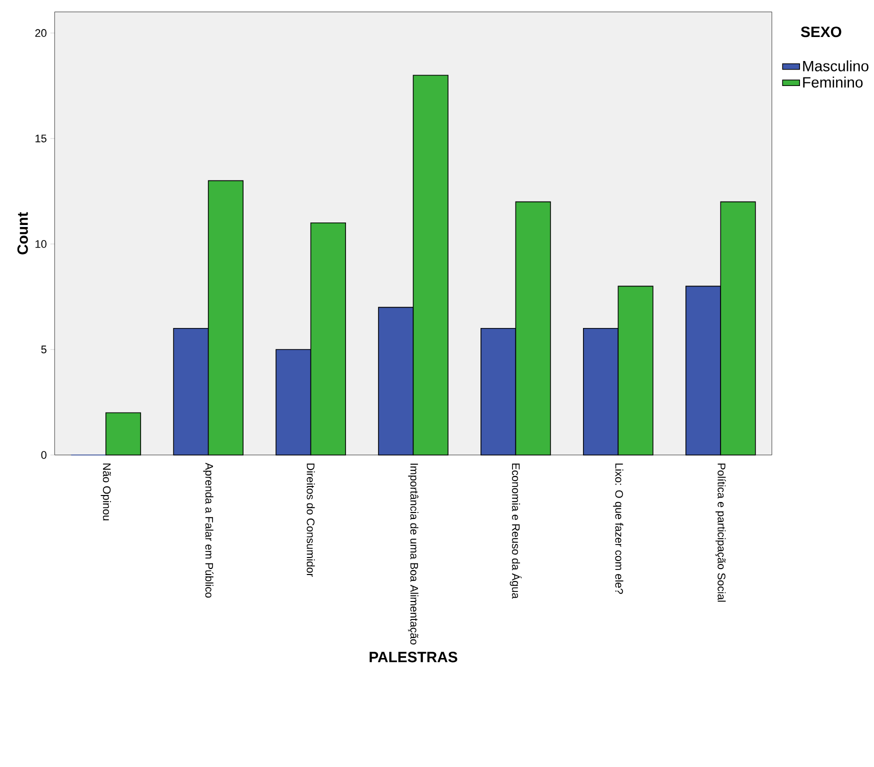  Describe the element at coordinates (40, 33) in the screenshot. I see `y-tick-label: 20` at that location.